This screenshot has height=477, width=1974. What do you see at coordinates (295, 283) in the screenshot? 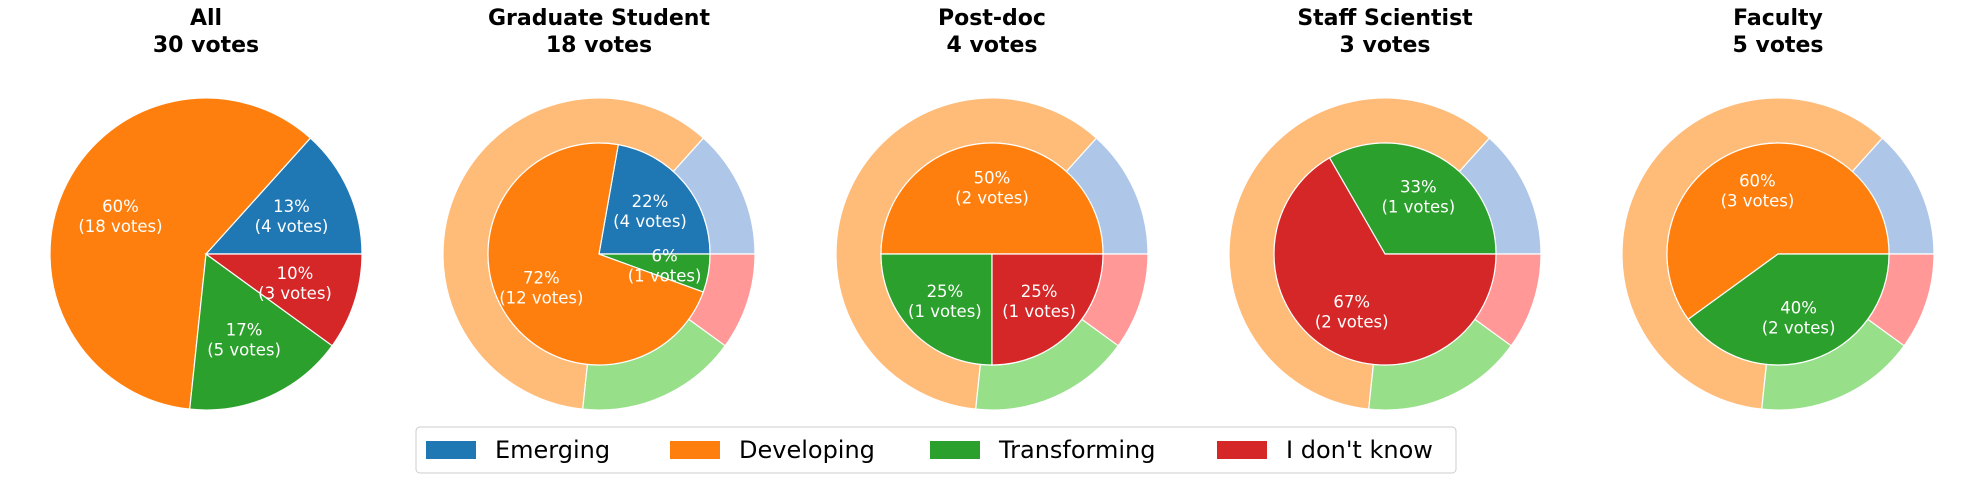
I see `slice-label-i-don-t-know: 10% (3 votes)` at bounding box center [295, 283].